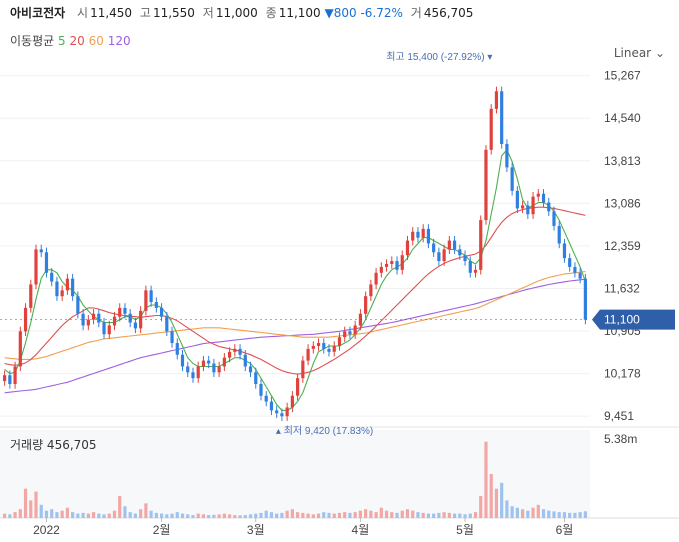  Describe the element at coordinates (619, 416) in the screenshot. I see `y-tick-label: 9,451` at that location.